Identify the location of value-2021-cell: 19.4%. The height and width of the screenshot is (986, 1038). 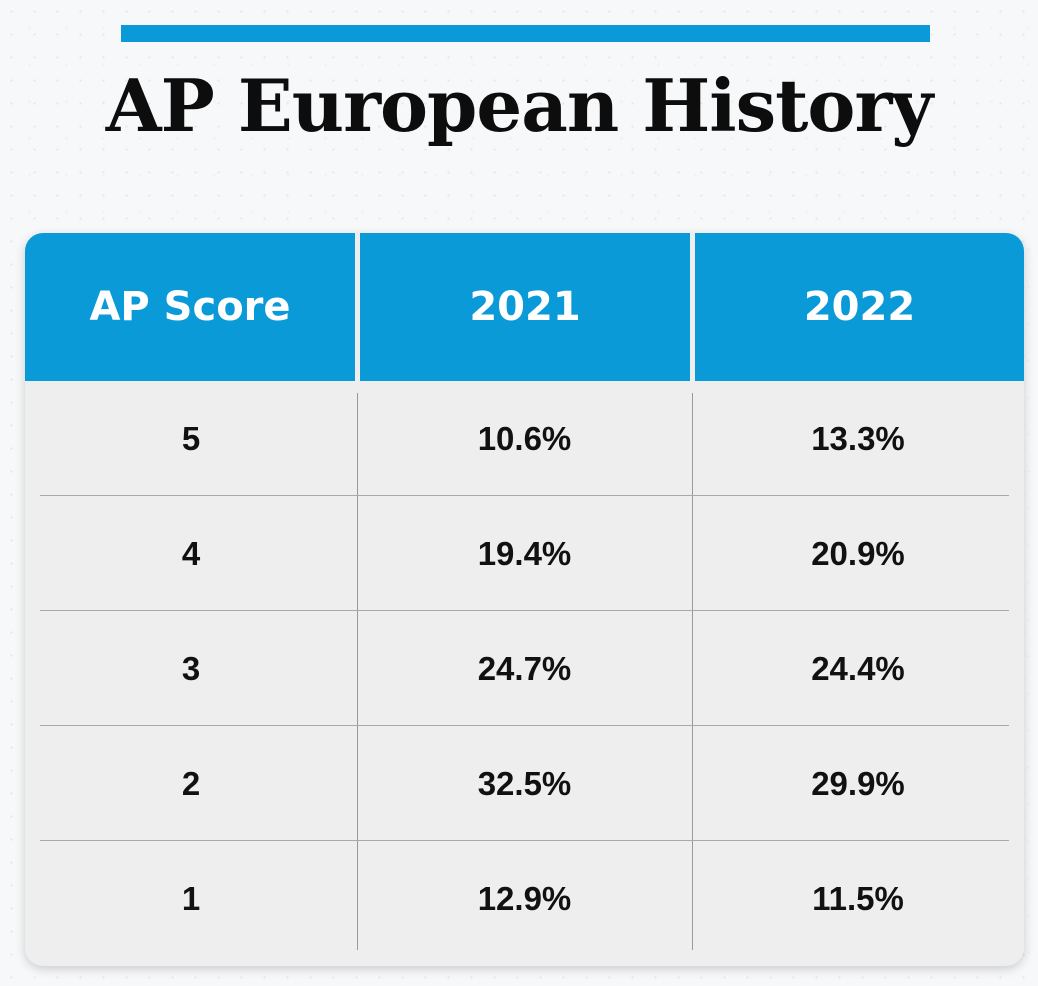
(524, 553).